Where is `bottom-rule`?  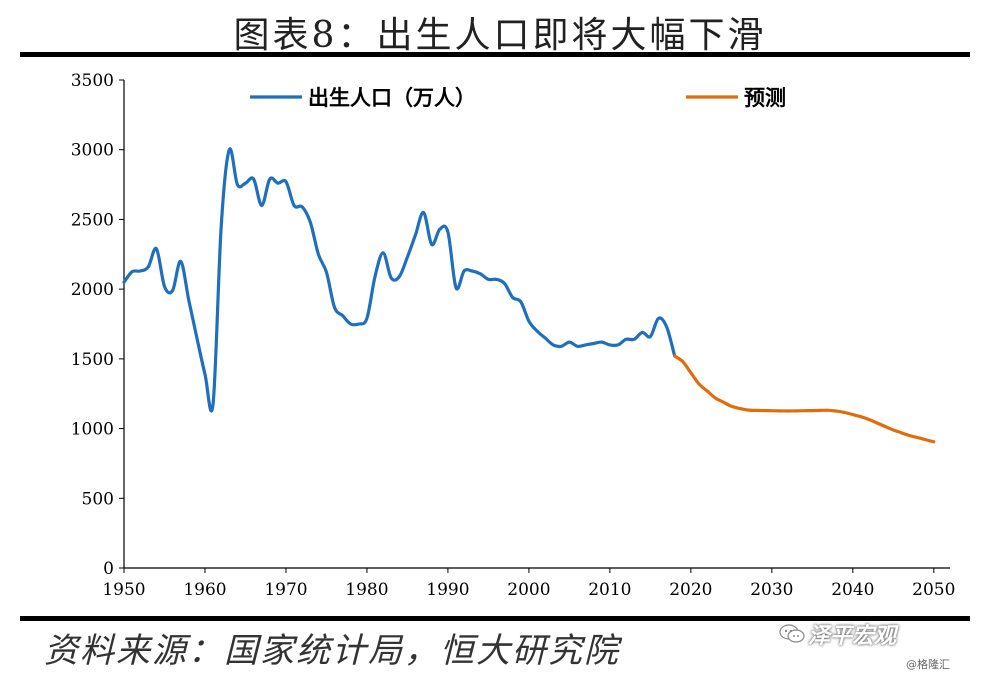
bottom-rule is located at coordinates (495, 618).